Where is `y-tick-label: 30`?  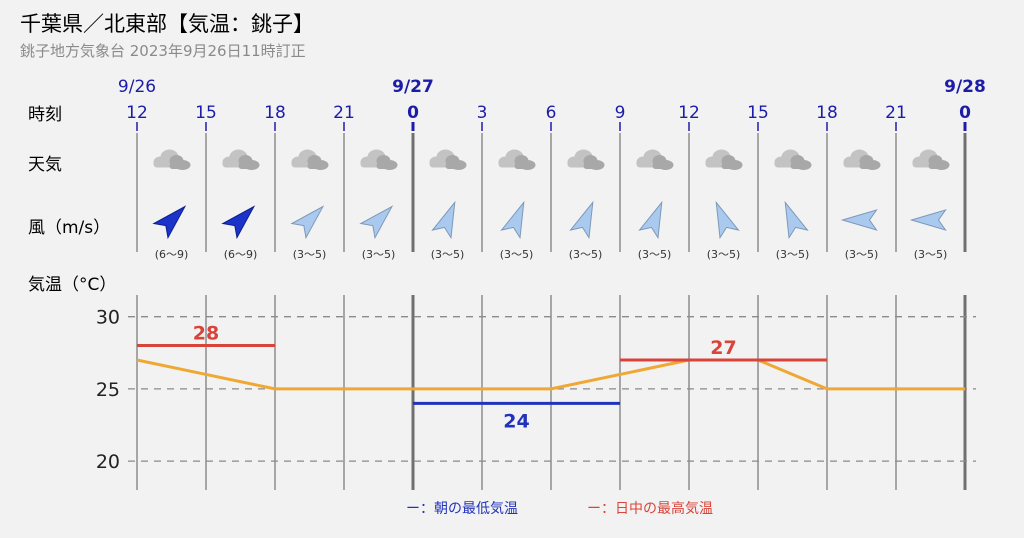 y-tick-label: 30 is located at coordinates (108, 318).